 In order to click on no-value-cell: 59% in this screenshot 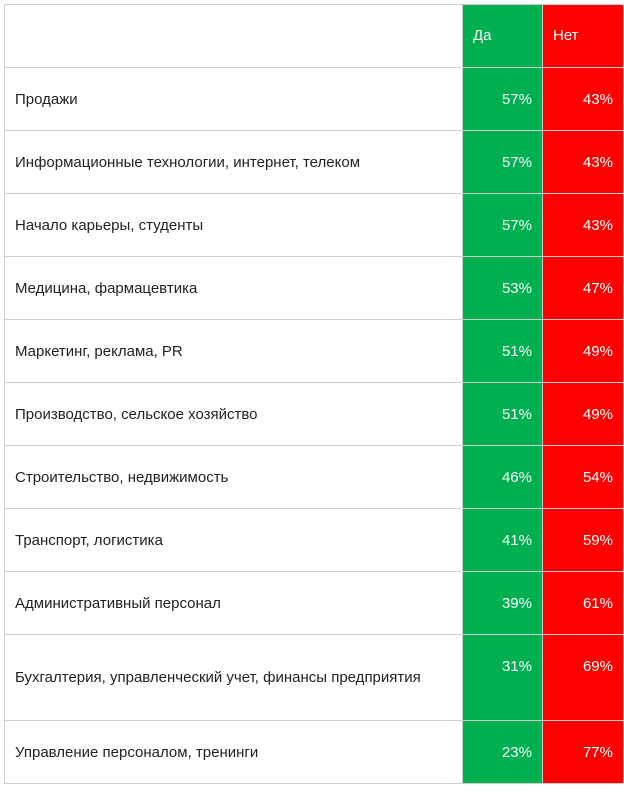, I will do `click(583, 540)`.